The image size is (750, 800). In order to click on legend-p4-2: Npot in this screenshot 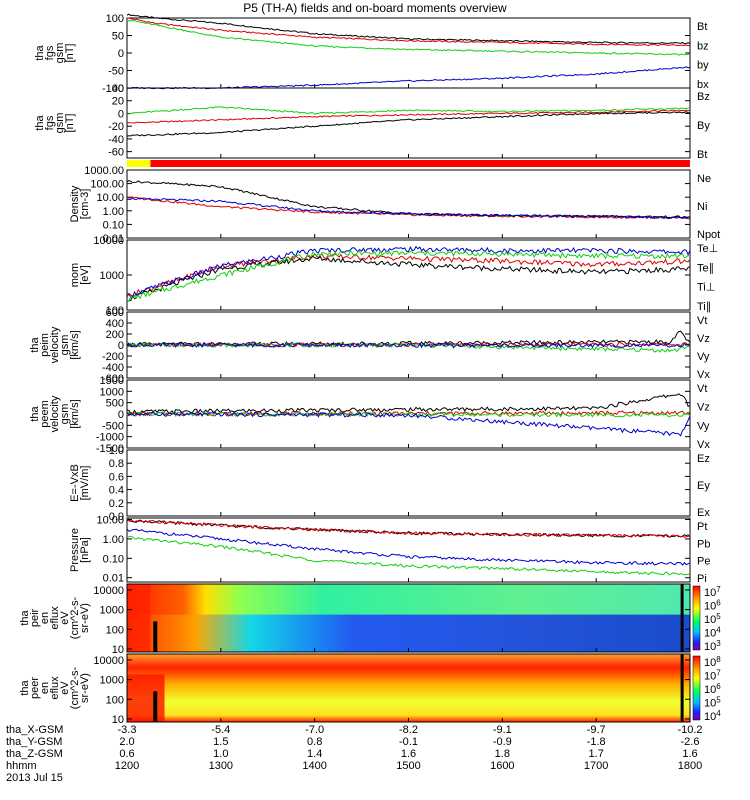, I will do `click(708, 235)`.